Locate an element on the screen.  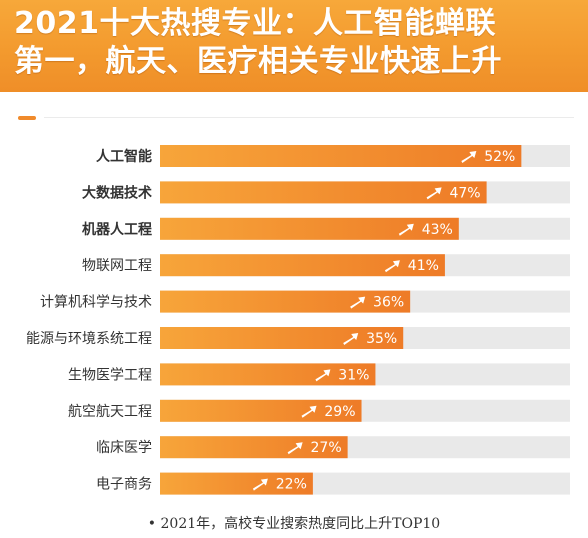
value-label: 52% is located at coordinates (499, 157).